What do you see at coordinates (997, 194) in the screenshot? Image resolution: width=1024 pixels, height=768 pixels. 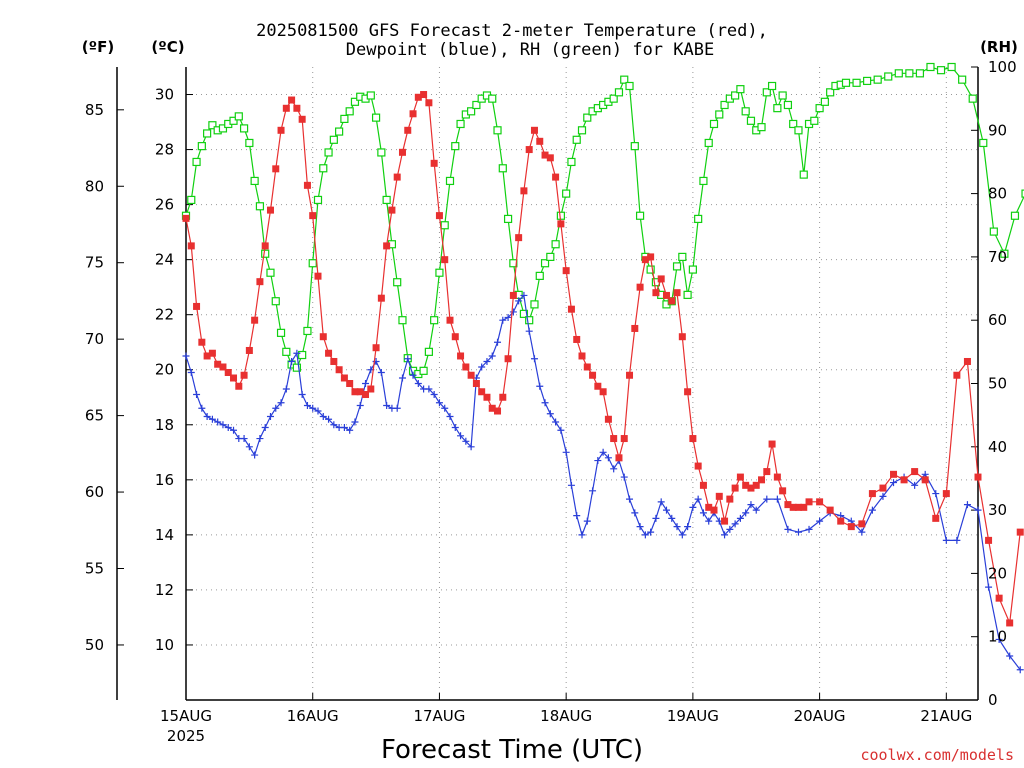 I see `rh-tick-label: 80` at bounding box center [997, 194].